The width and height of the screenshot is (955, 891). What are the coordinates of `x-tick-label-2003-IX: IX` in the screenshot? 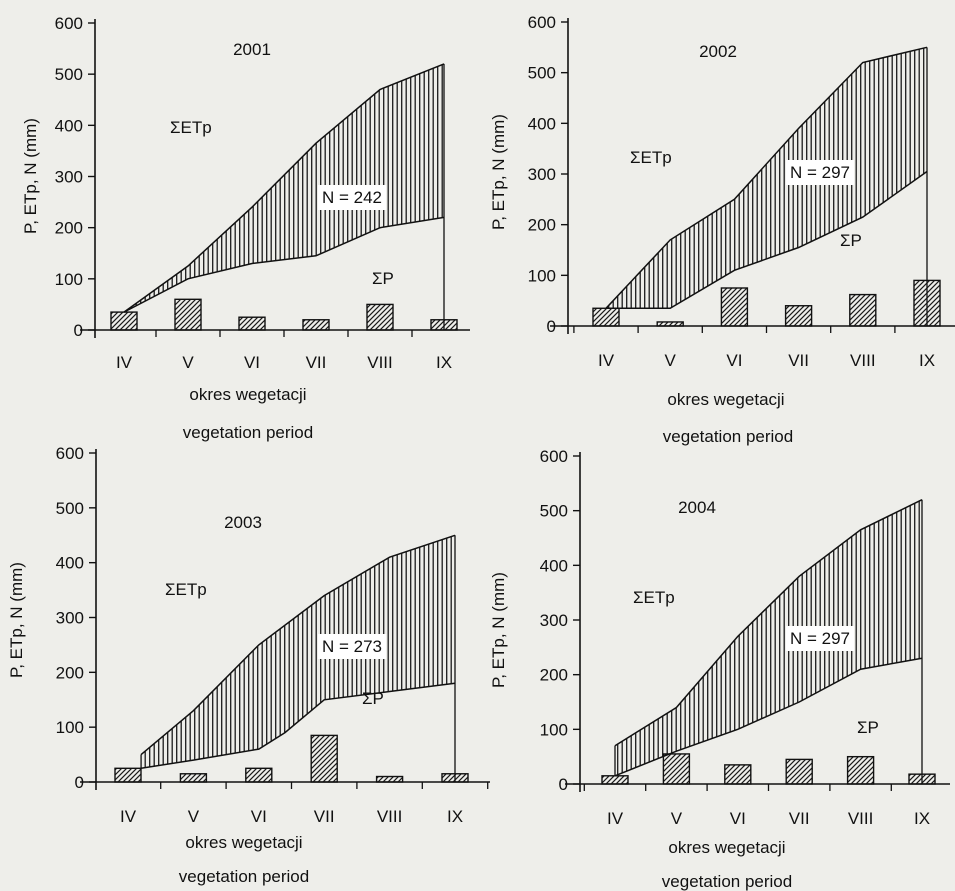 It's located at (455, 816).